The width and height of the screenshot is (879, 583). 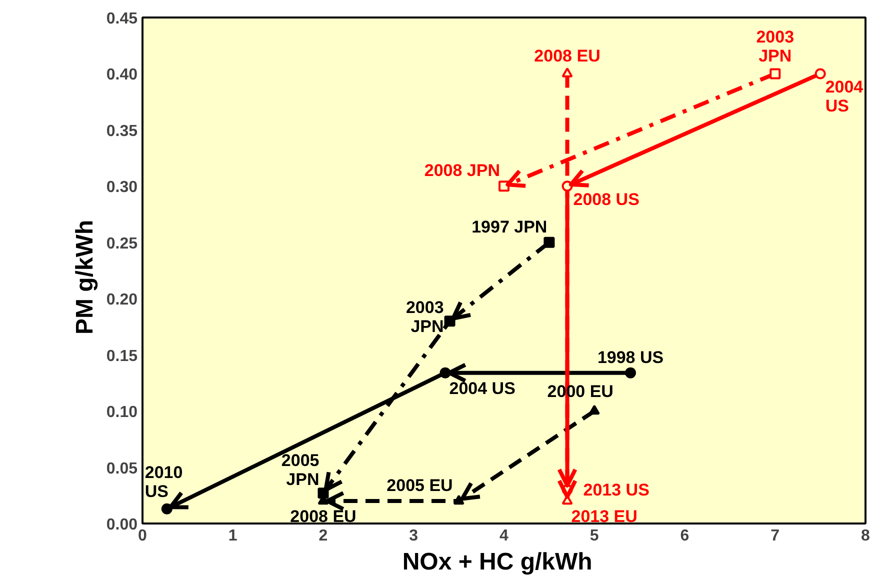 What do you see at coordinates (323, 536) in the screenshot?
I see `x-tick-label: 2` at bounding box center [323, 536].